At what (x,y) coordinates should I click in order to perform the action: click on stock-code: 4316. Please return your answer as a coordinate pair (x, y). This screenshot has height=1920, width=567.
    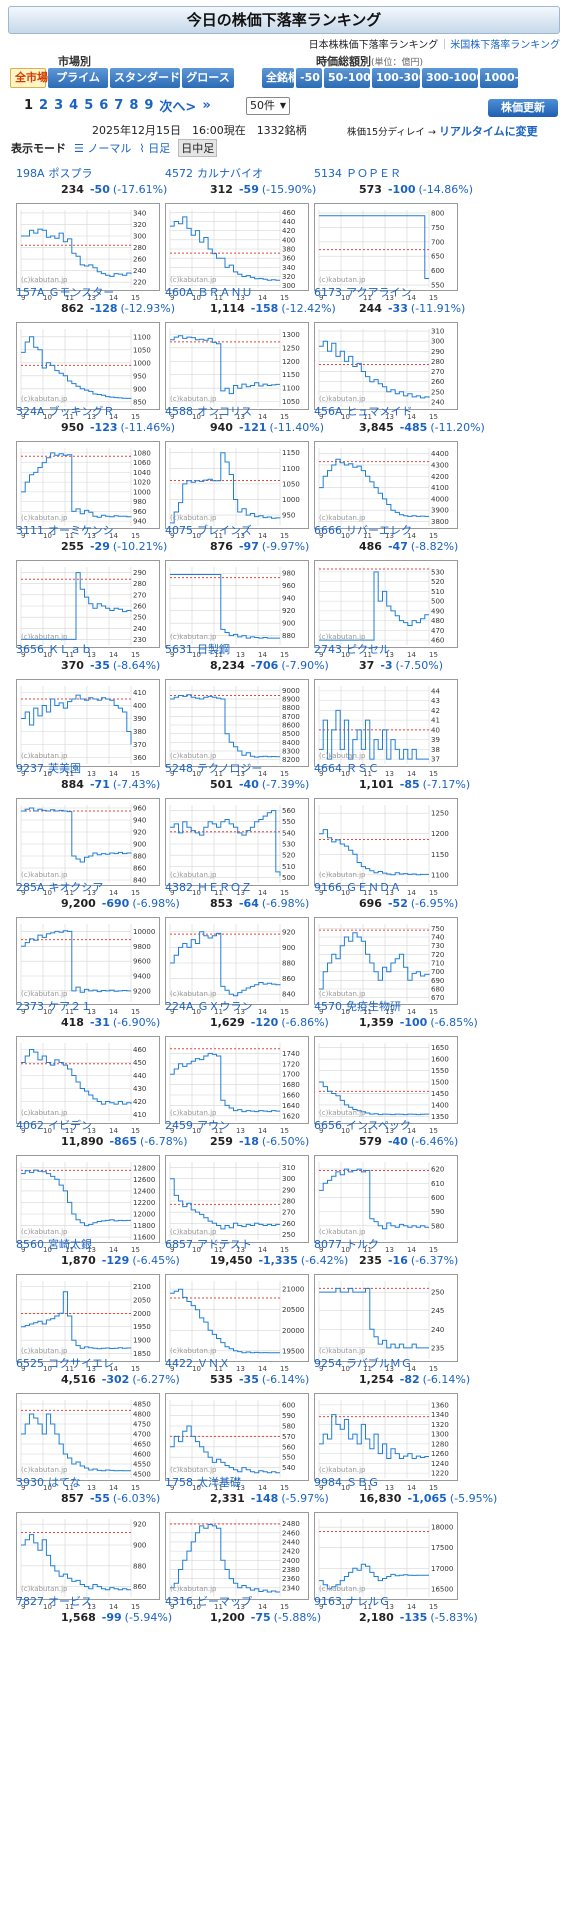
    Looking at the image, I should click on (179, 1601).